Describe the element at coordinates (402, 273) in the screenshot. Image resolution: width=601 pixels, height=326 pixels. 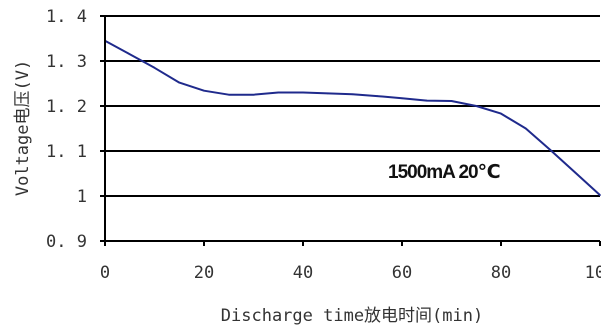
I see `x-tick-label-3: 60` at that location.